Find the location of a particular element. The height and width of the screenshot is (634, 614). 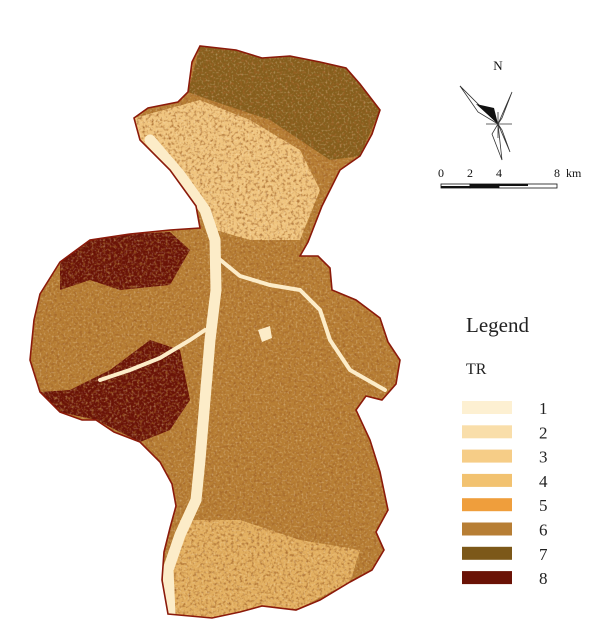

scale-unit: km is located at coordinates (574, 173).